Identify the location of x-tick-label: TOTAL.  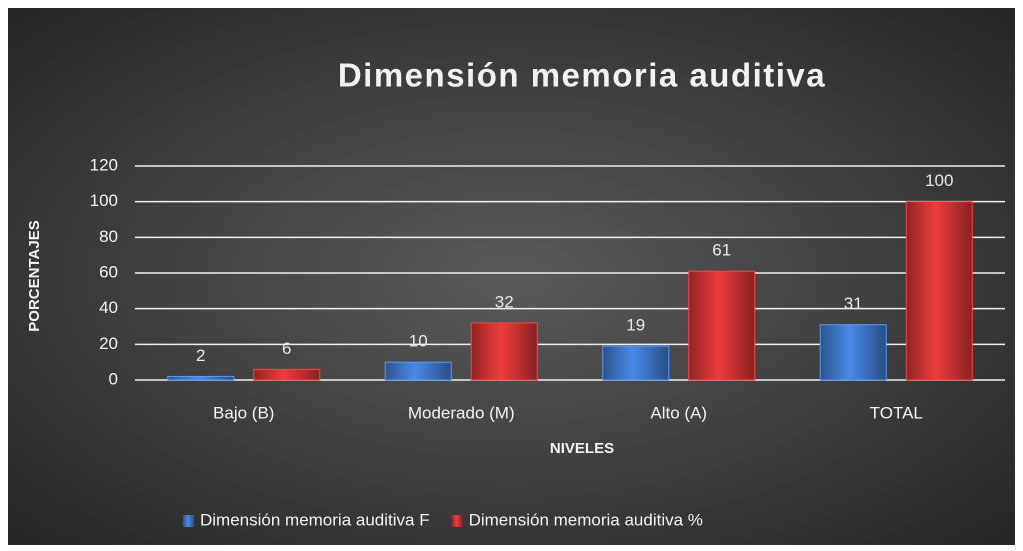
(896, 412).